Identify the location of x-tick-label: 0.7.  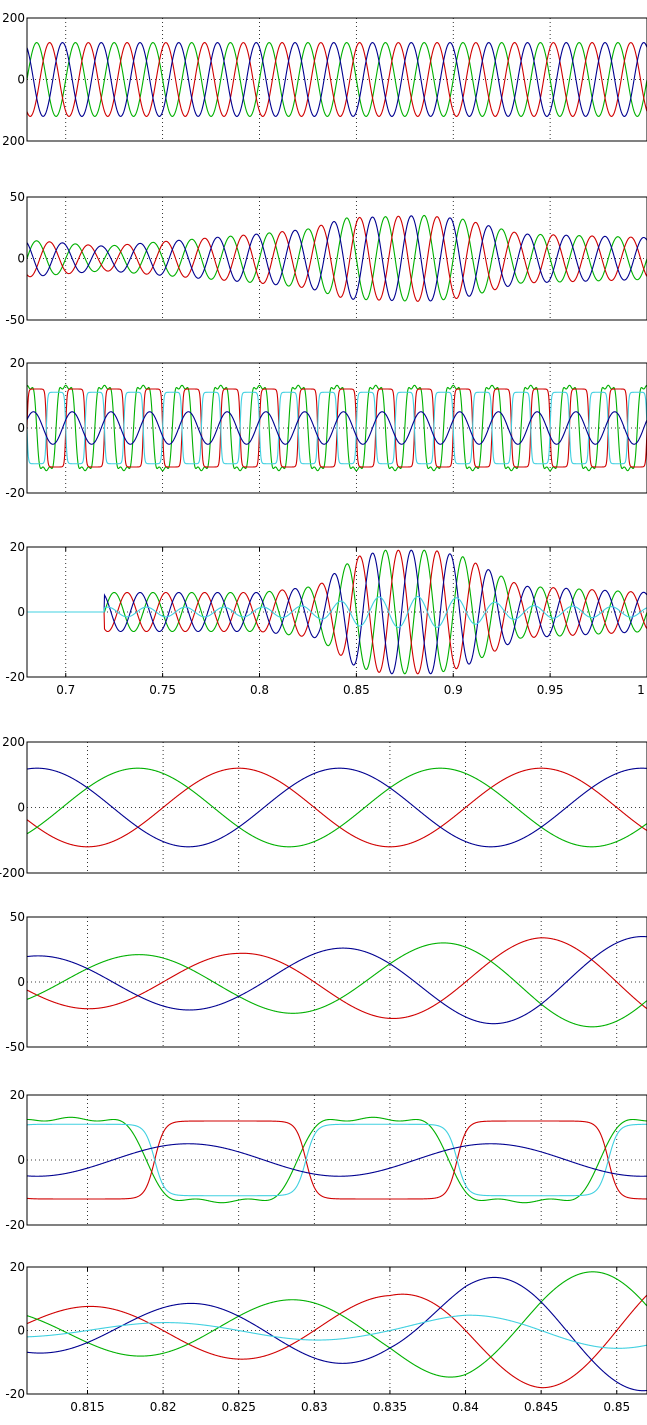
(65, 690).